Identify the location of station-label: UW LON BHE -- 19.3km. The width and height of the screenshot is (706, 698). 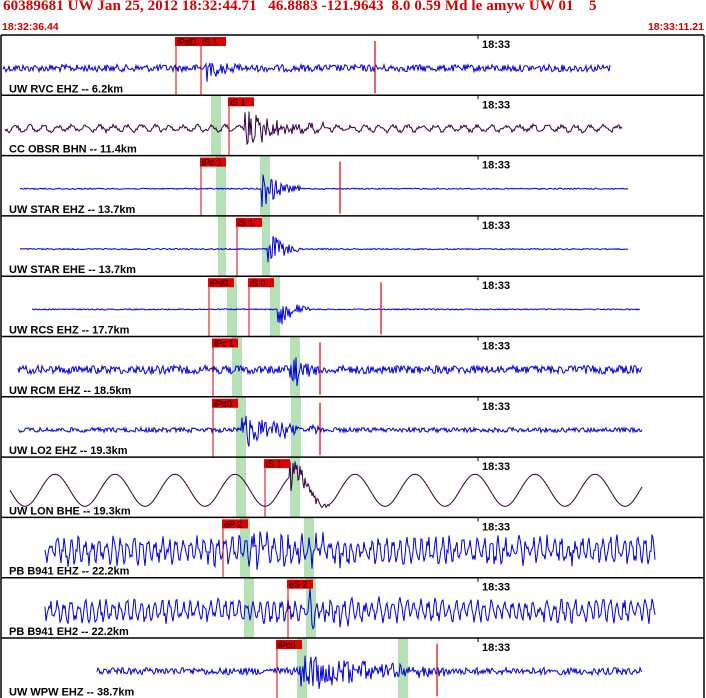
(70, 511).